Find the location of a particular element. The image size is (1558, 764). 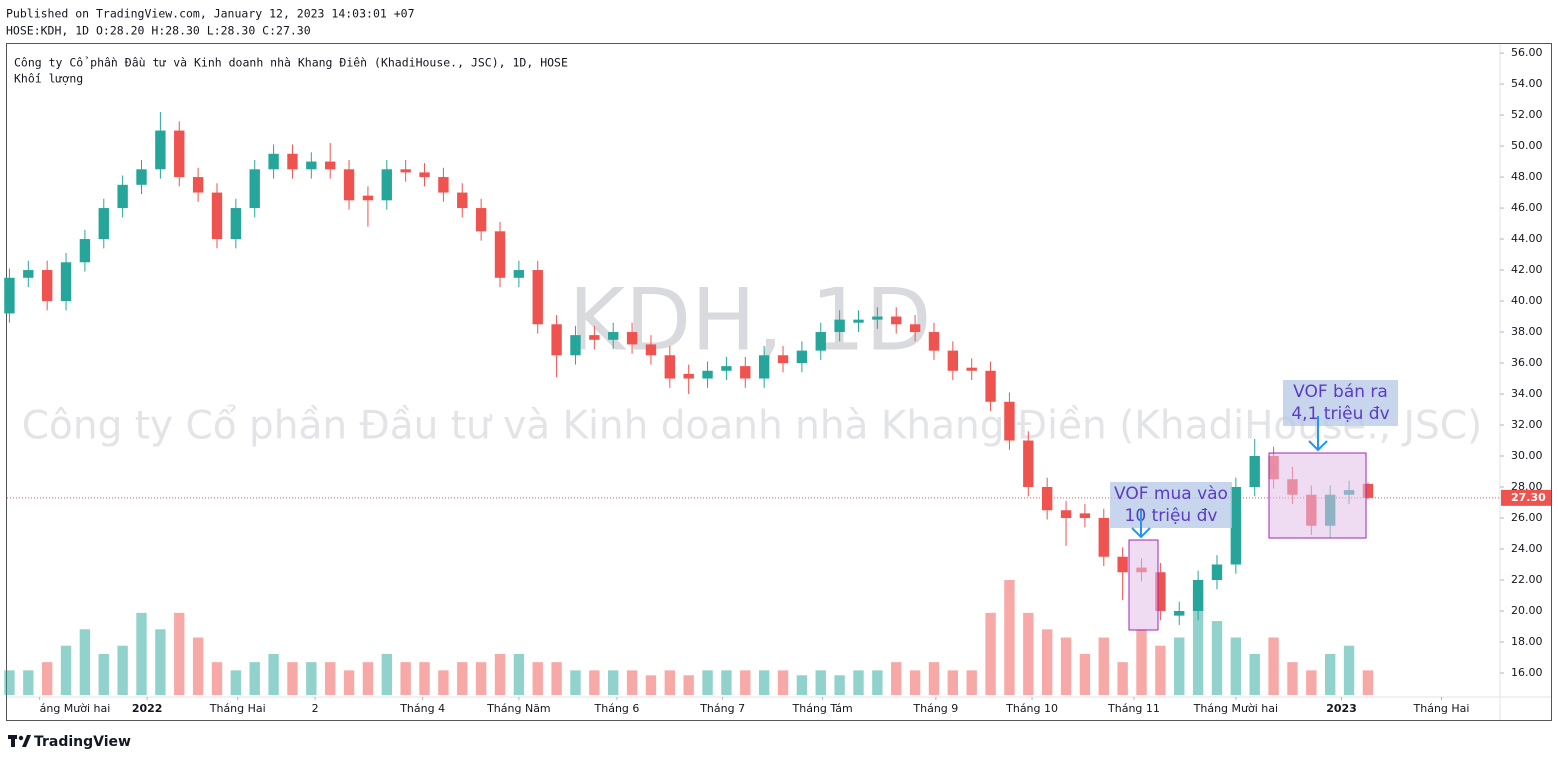

x-tick-label: Tháng 11 is located at coordinates (1133, 708).